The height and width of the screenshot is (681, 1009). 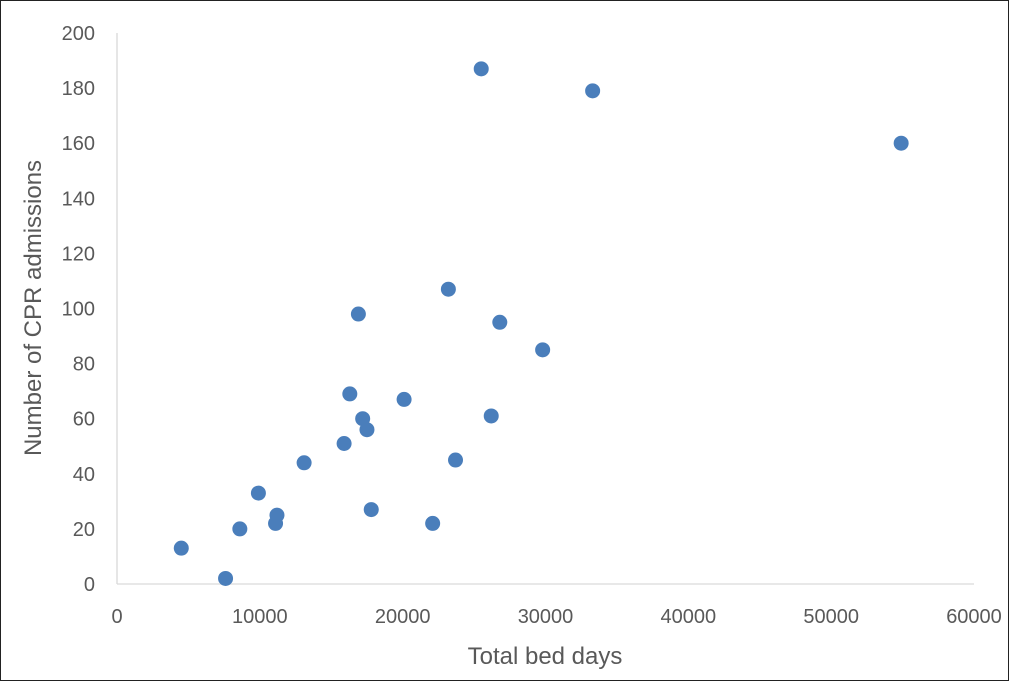 What do you see at coordinates (78, 254) in the screenshot?
I see `y-tick-label: 120` at bounding box center [78, 254].